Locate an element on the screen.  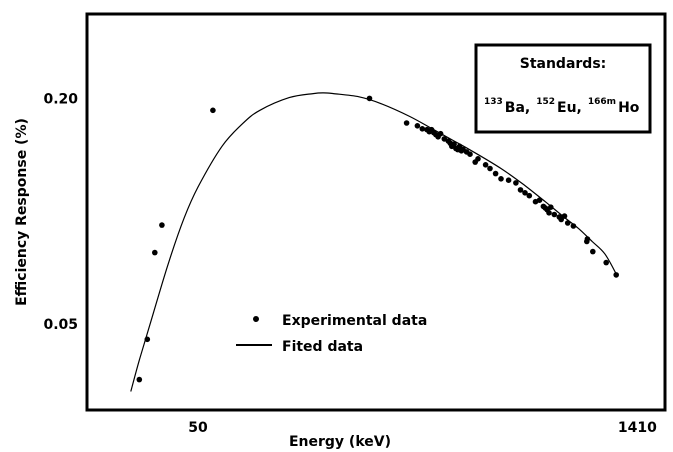
source-2-element: Eu, is located at coordinates (569, 108).